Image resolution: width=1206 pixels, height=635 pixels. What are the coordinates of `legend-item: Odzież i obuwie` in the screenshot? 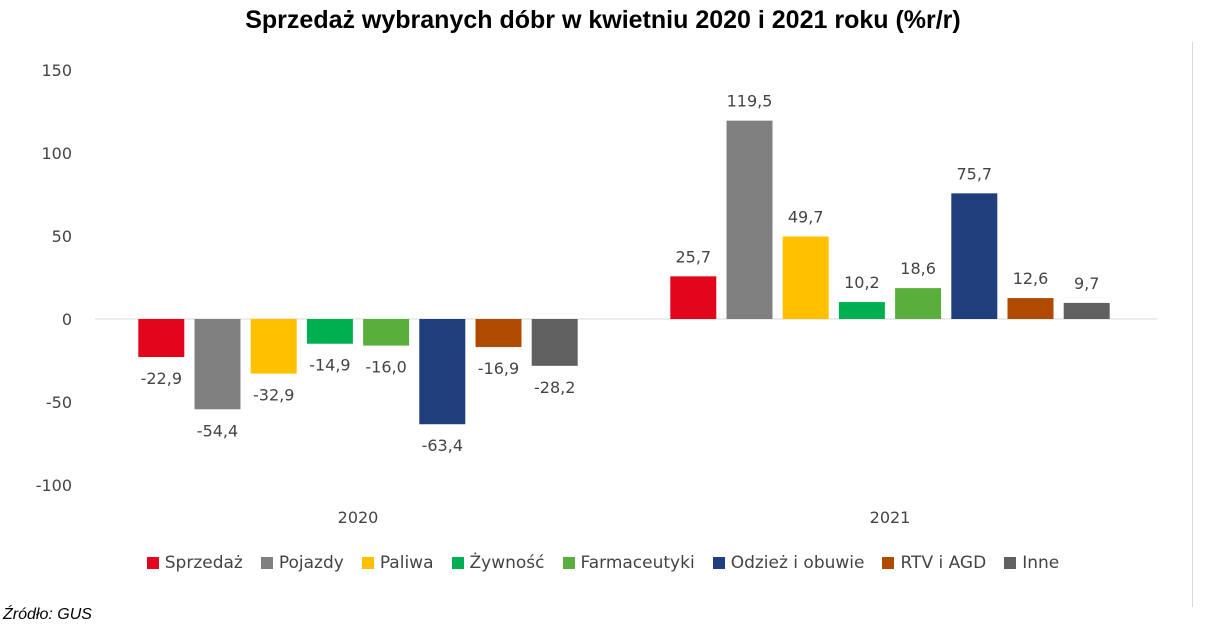 It's located at (788, 563).